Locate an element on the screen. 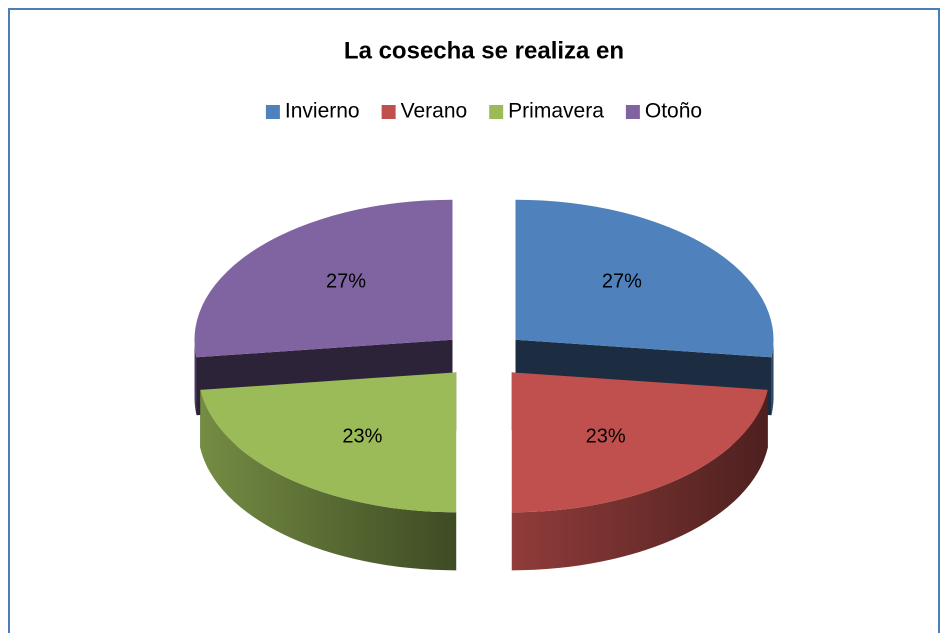  legend-label: Primavera is located at coordinates (556, 111).